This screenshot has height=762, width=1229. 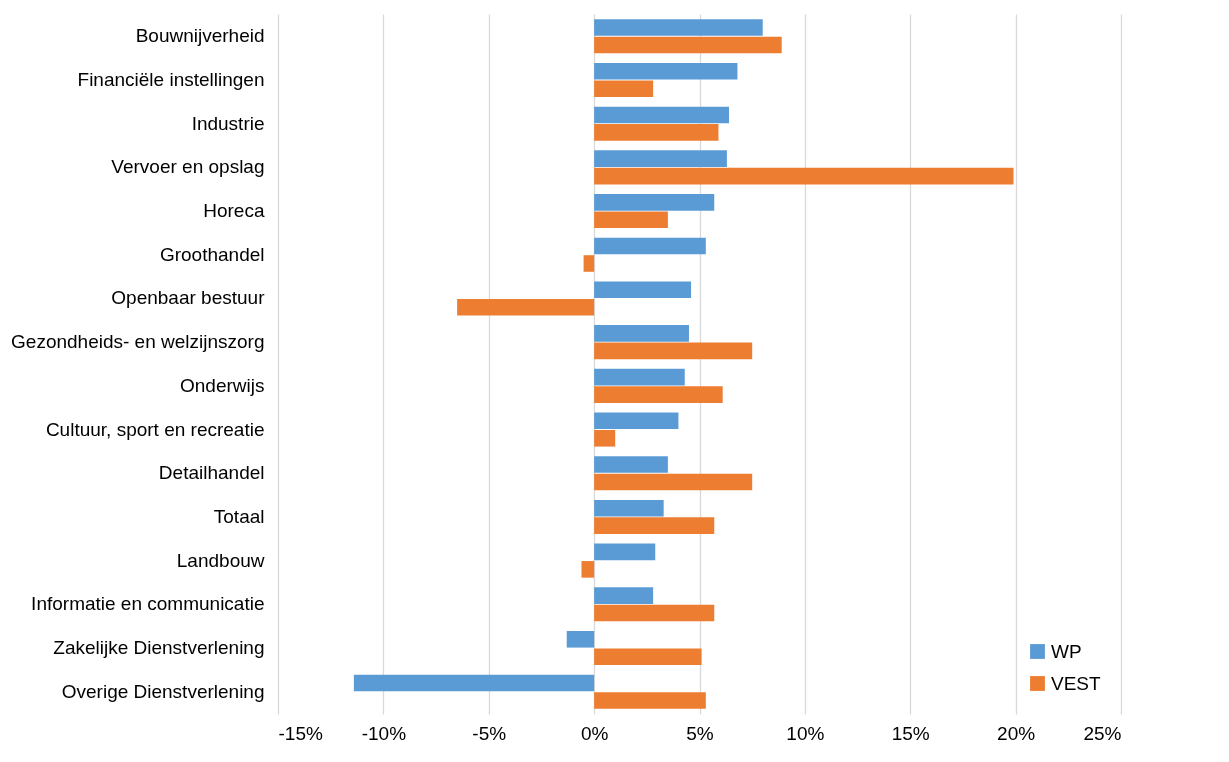 What do you see at coordinates (489, 733) in the screenshot?
I see `x-tick-label: -5%` at bounding box center [489, 733].